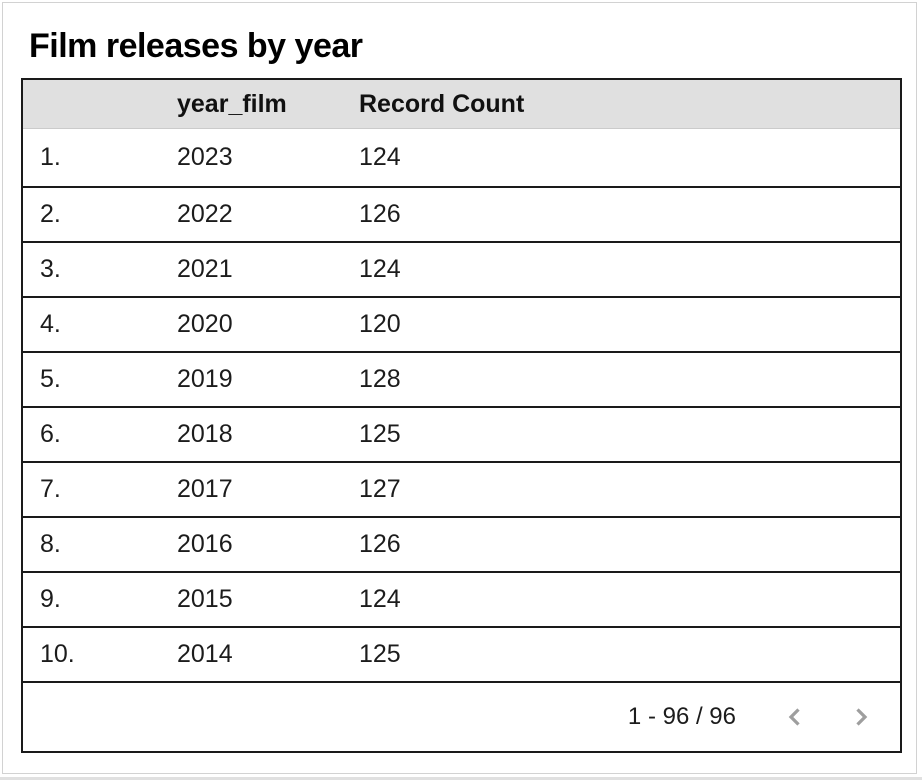  I want to click on year-film-cell: 2020, so click(250, 324).